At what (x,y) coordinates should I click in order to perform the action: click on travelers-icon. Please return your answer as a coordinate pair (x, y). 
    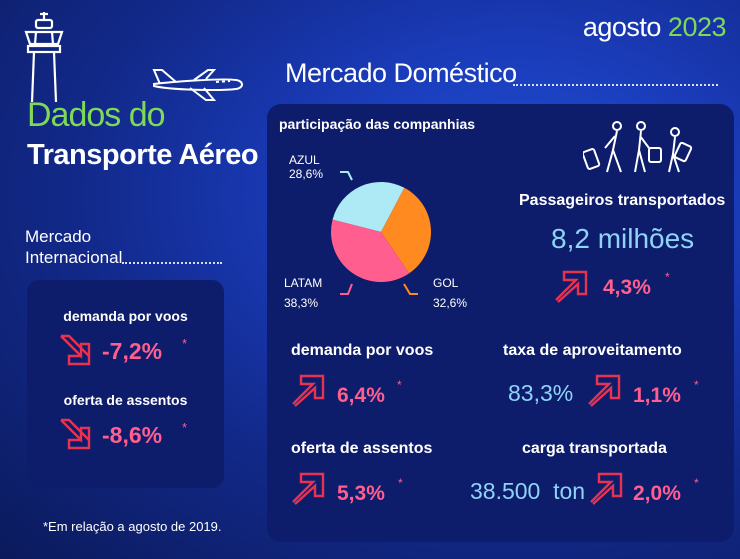
    Looking at the image, I should click on (638, 147).